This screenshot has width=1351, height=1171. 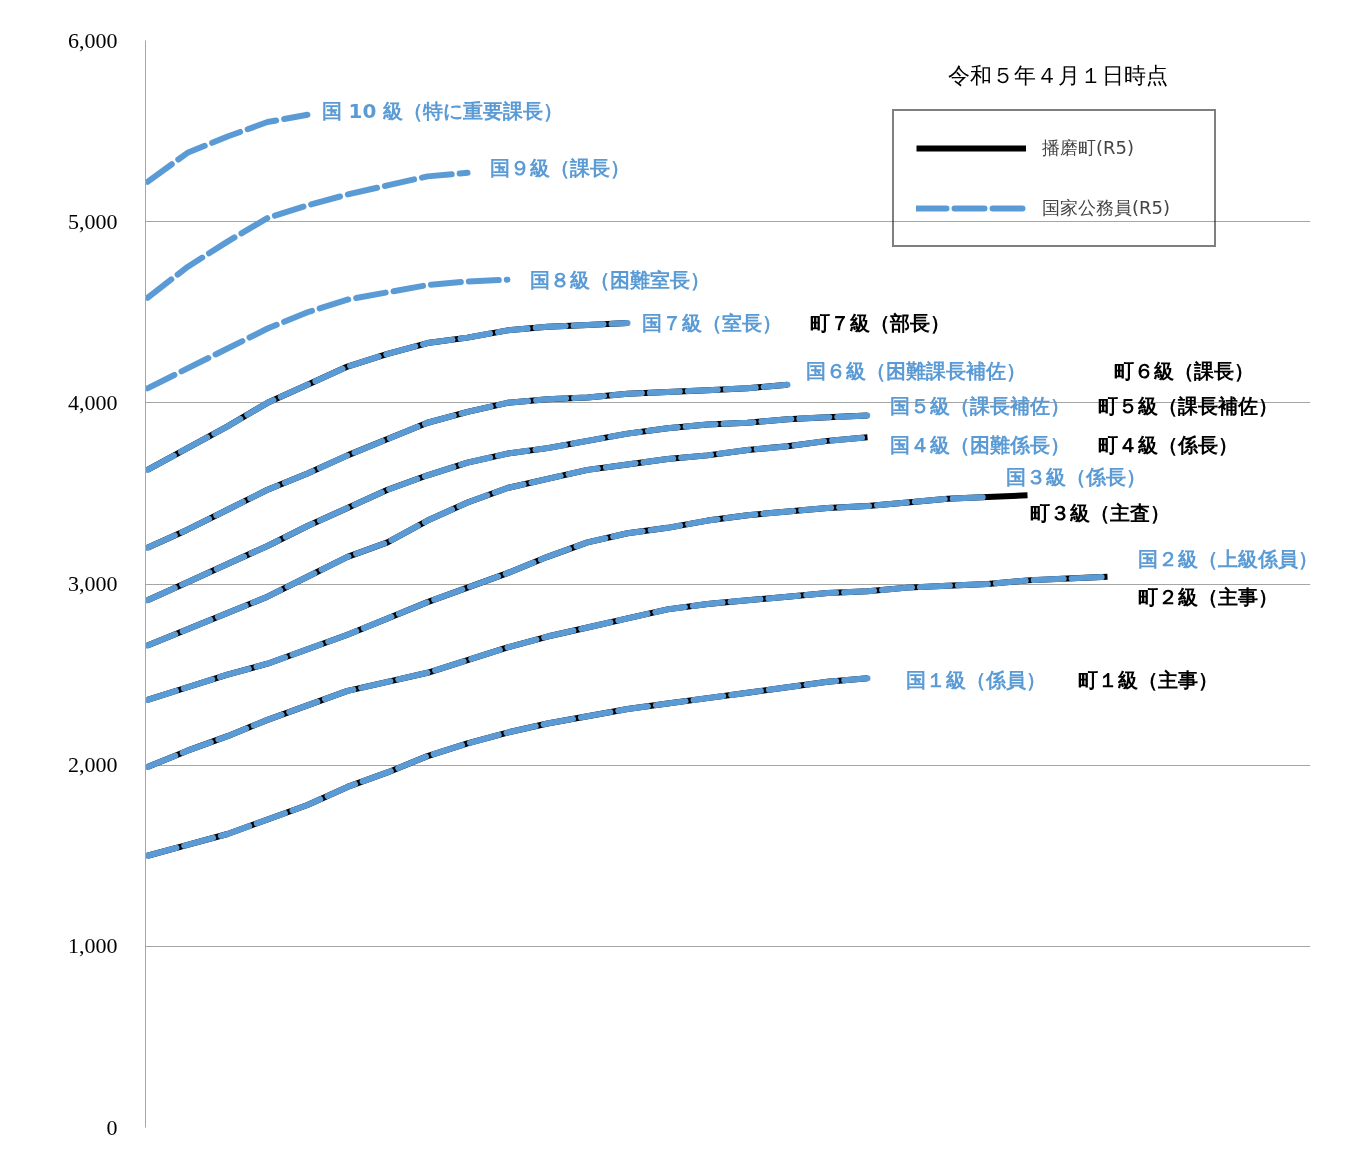 What do you see at coordinates (93, 946) in the screenshot?
I see `y-tick-label: 1,000` at bounding box center [93, 946].